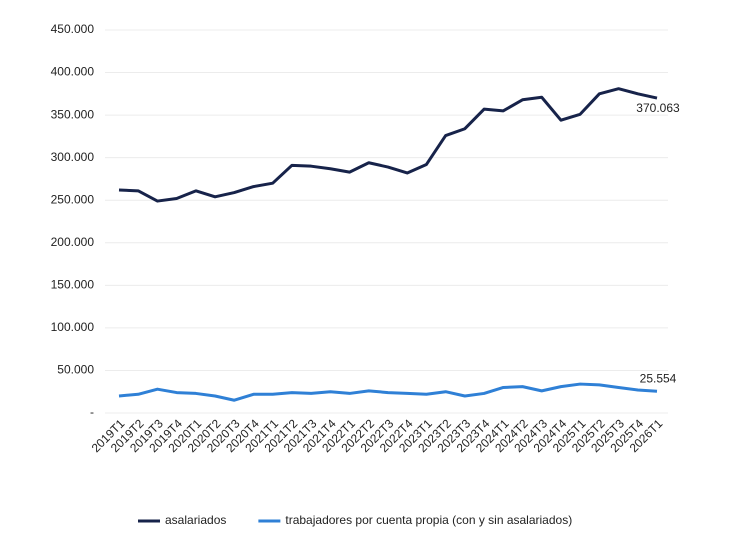  I want to click on legend-label: asalariados, so click(195, 520).